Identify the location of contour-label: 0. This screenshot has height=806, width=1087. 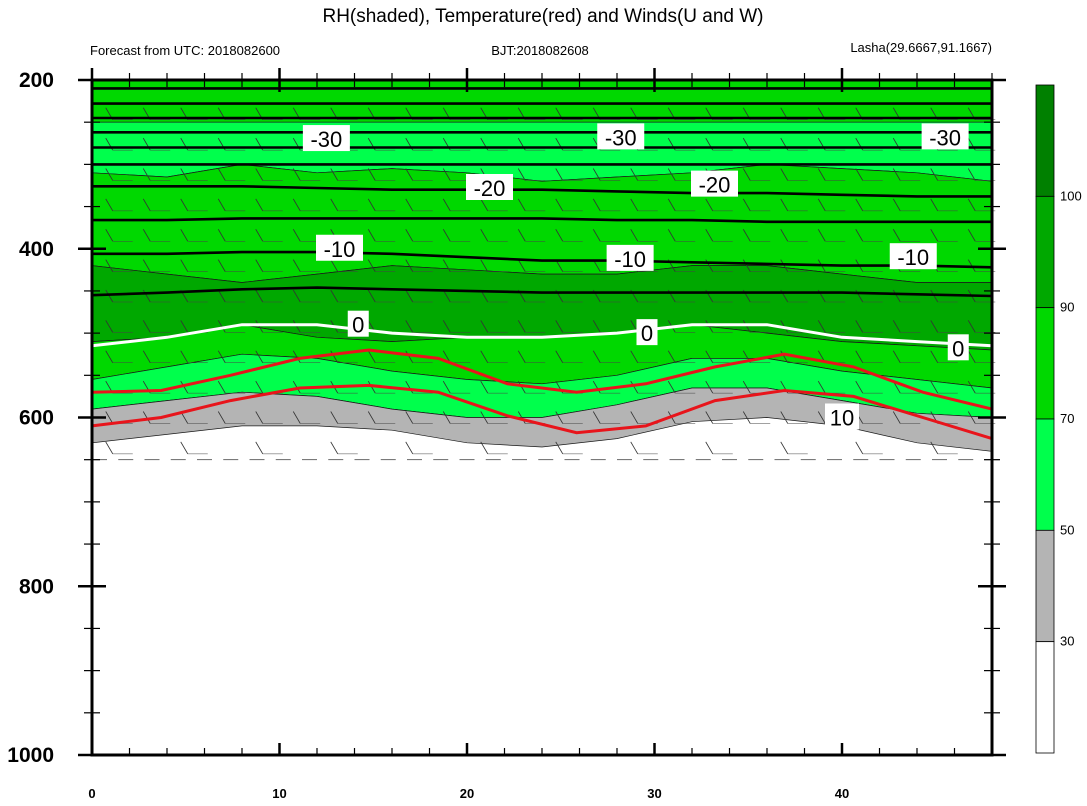
(647, 333).